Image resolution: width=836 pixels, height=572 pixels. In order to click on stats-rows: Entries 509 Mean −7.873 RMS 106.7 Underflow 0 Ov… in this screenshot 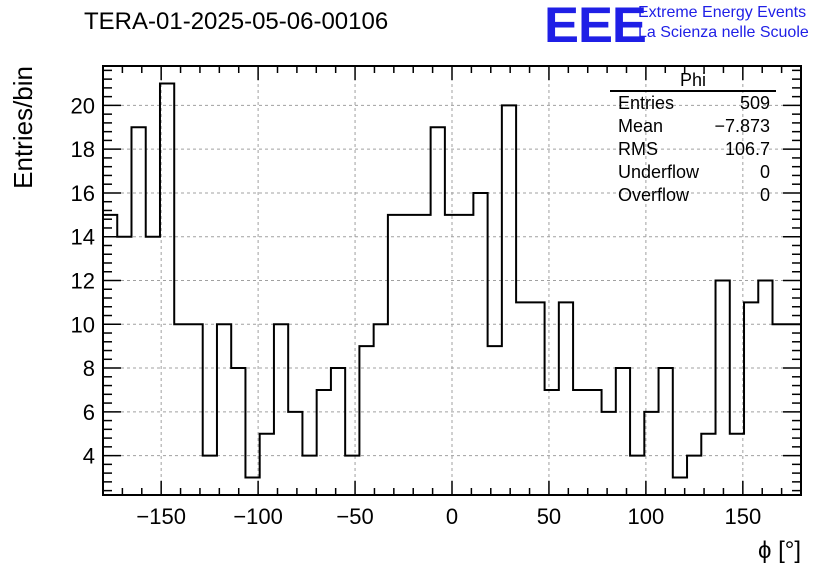, I will do `click(693, 149)`.